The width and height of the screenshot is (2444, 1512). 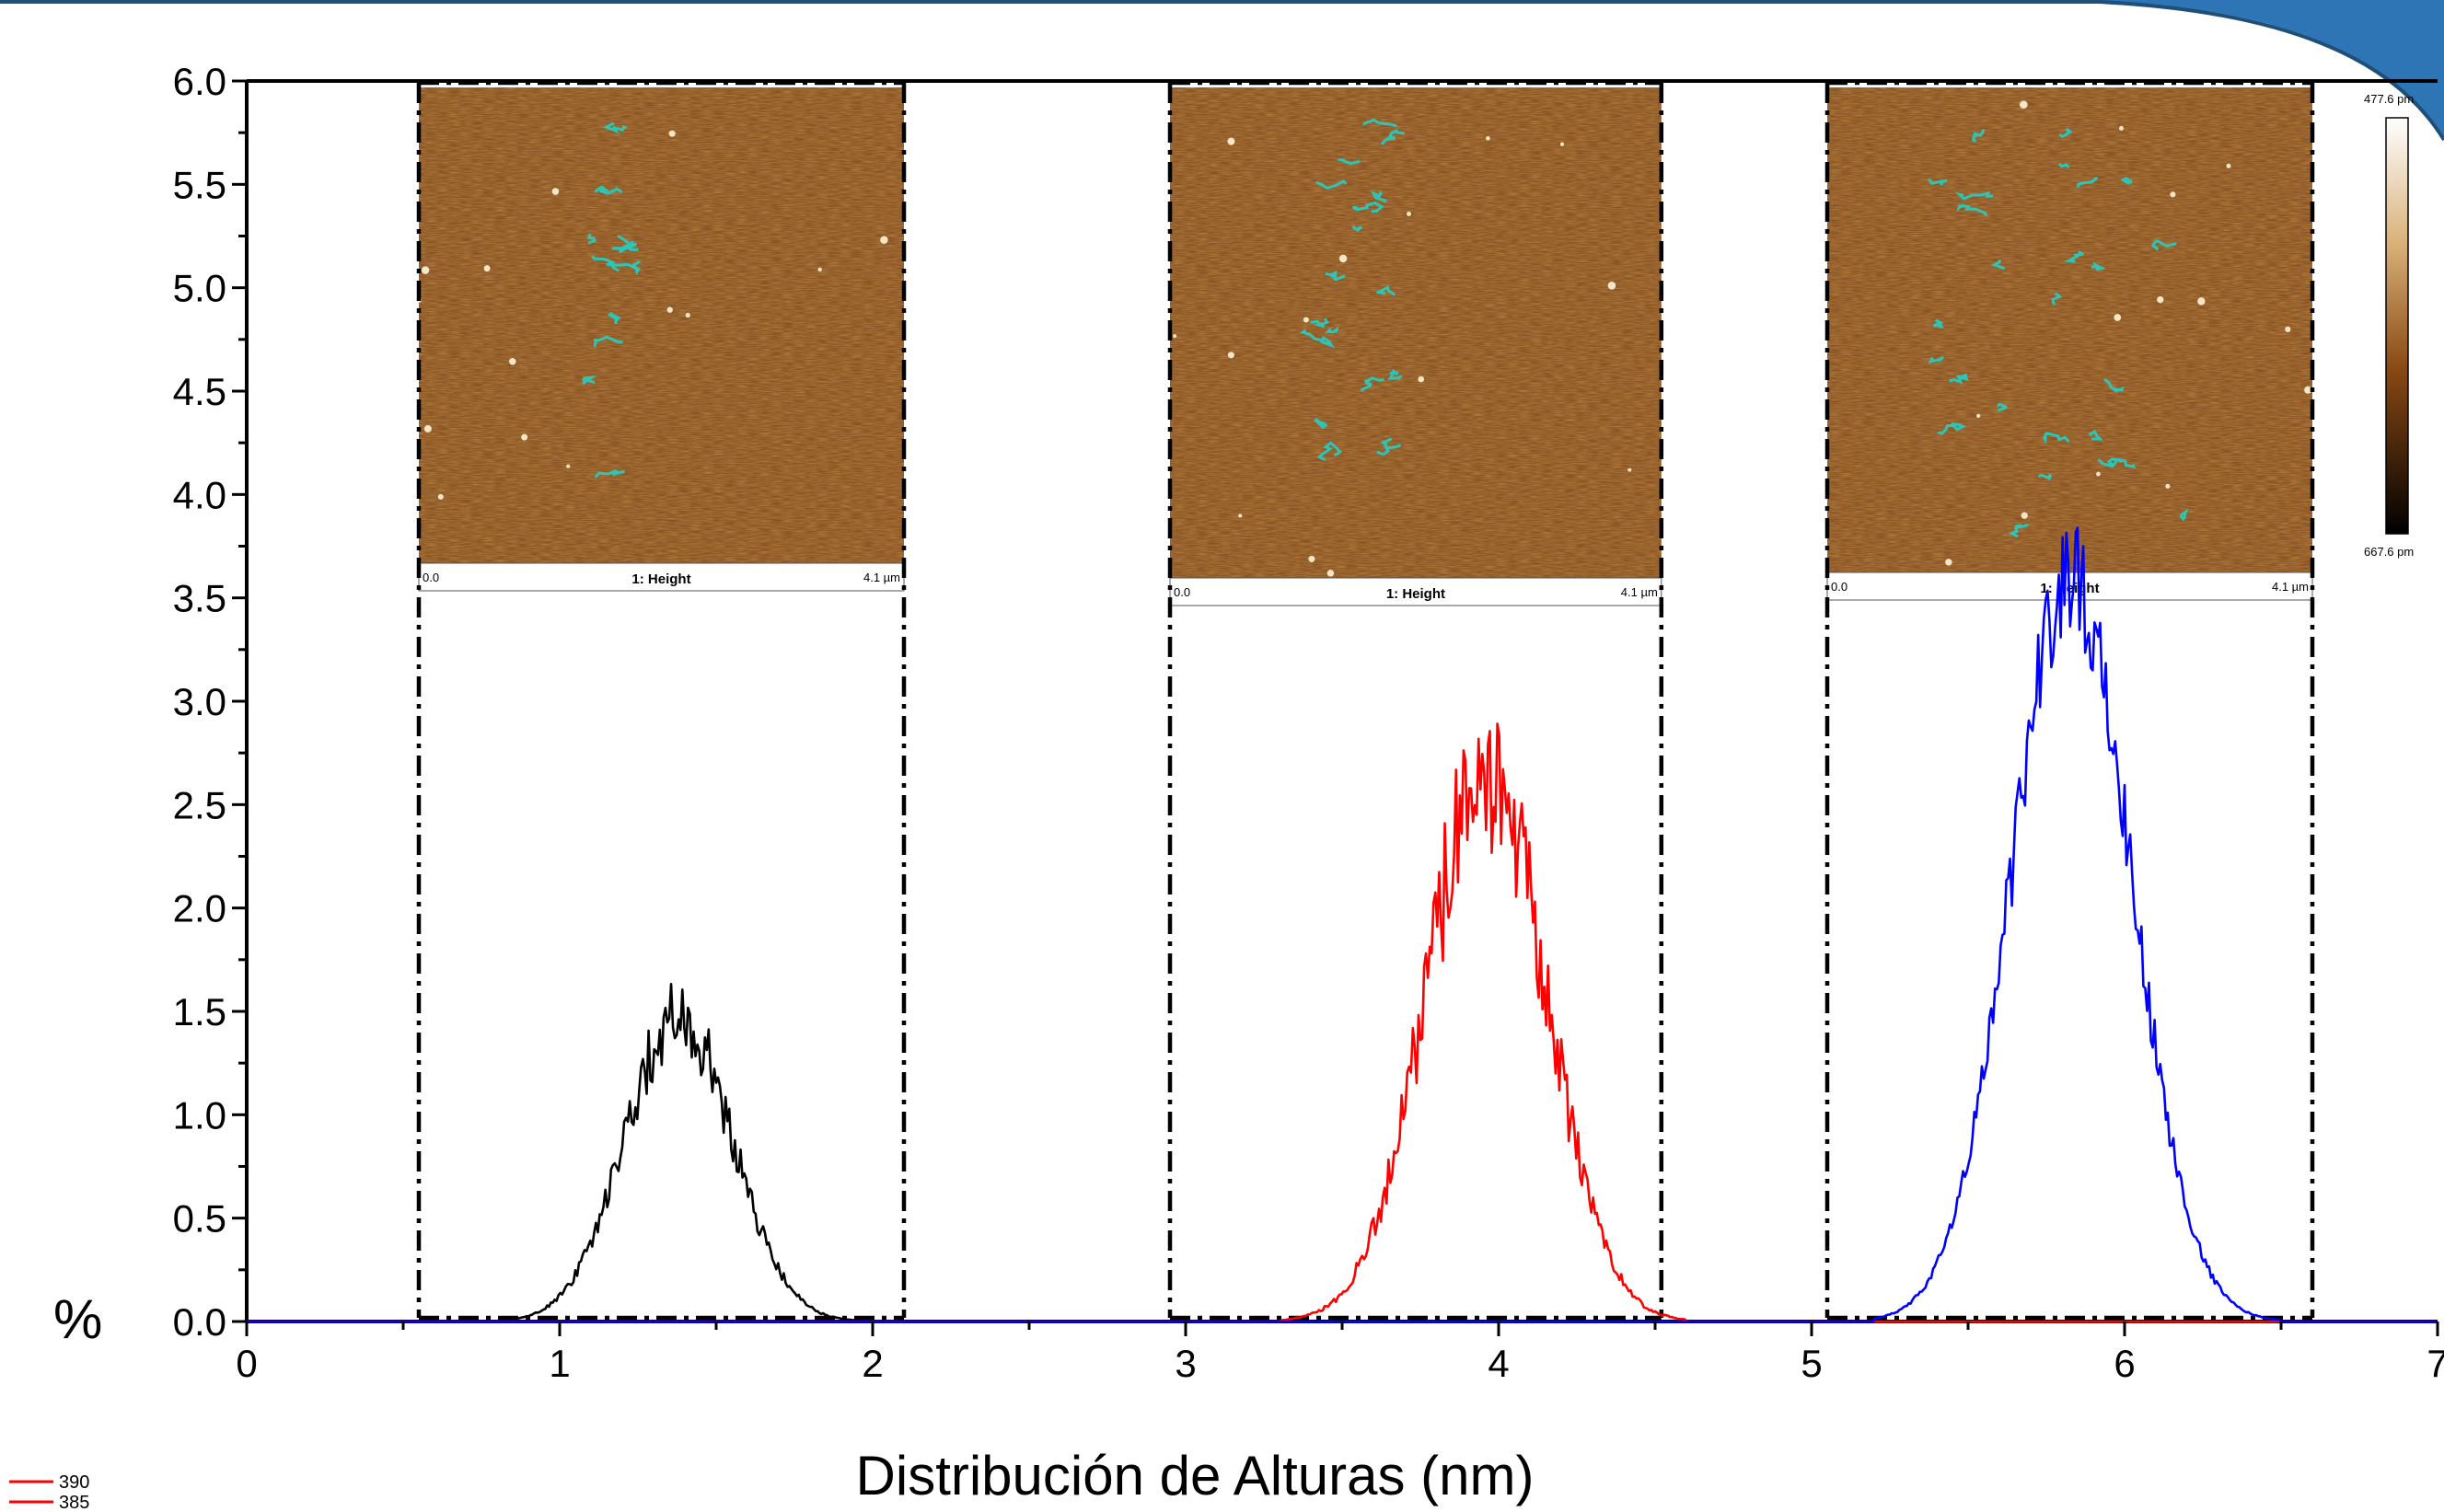 I want to click on afm-inset-3: 0.0 1: Height 4.1 µm, so click(x=2070, y=344).